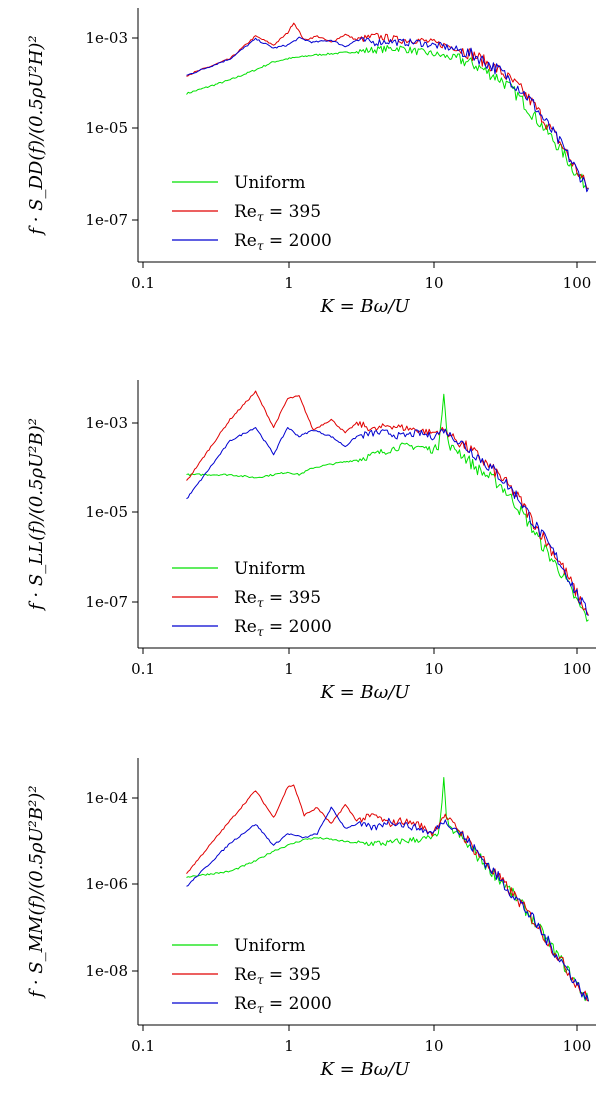  I want to click on y-tick-label: 1e-06, so click(106, 884).